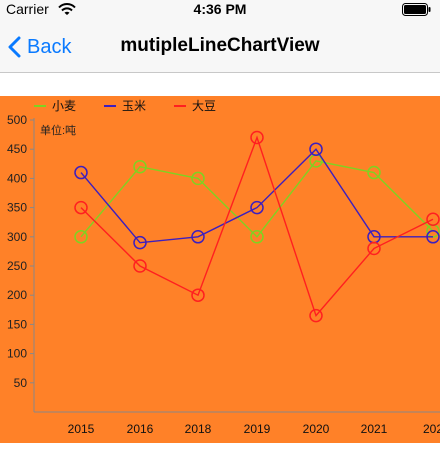 The image size is (440, 463). Describe the element at coordinates (67, 11) in the screenshot. I see `wifi-icon` at that location.